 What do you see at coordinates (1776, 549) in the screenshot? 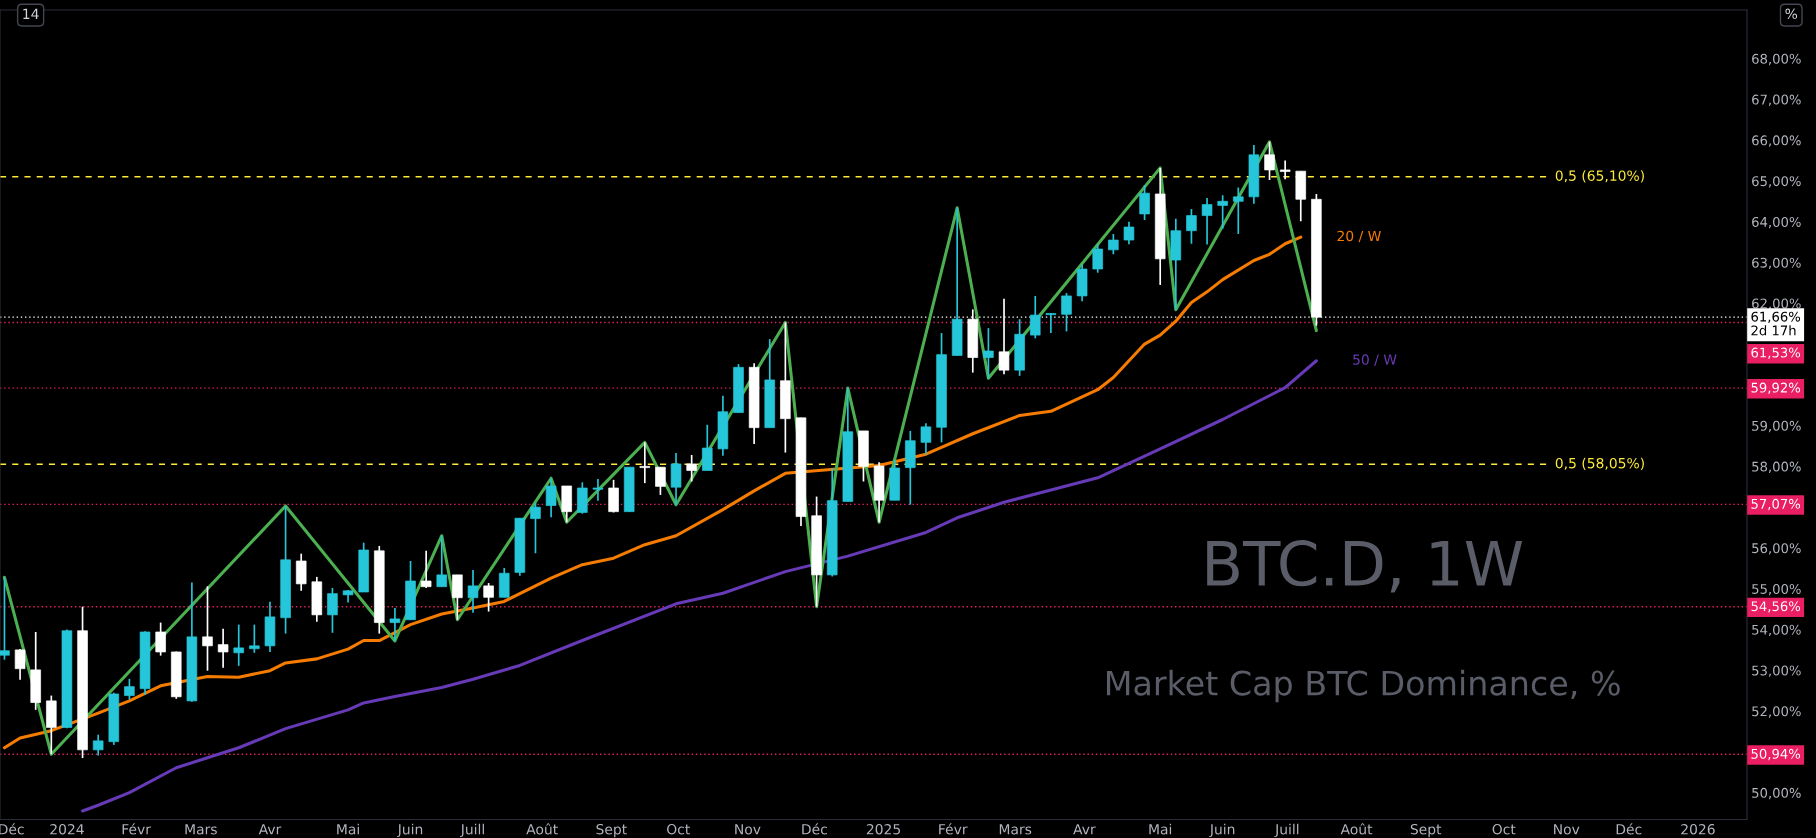
I see `y-tick-label: 56,00%` at bounding box center [1776, 549].